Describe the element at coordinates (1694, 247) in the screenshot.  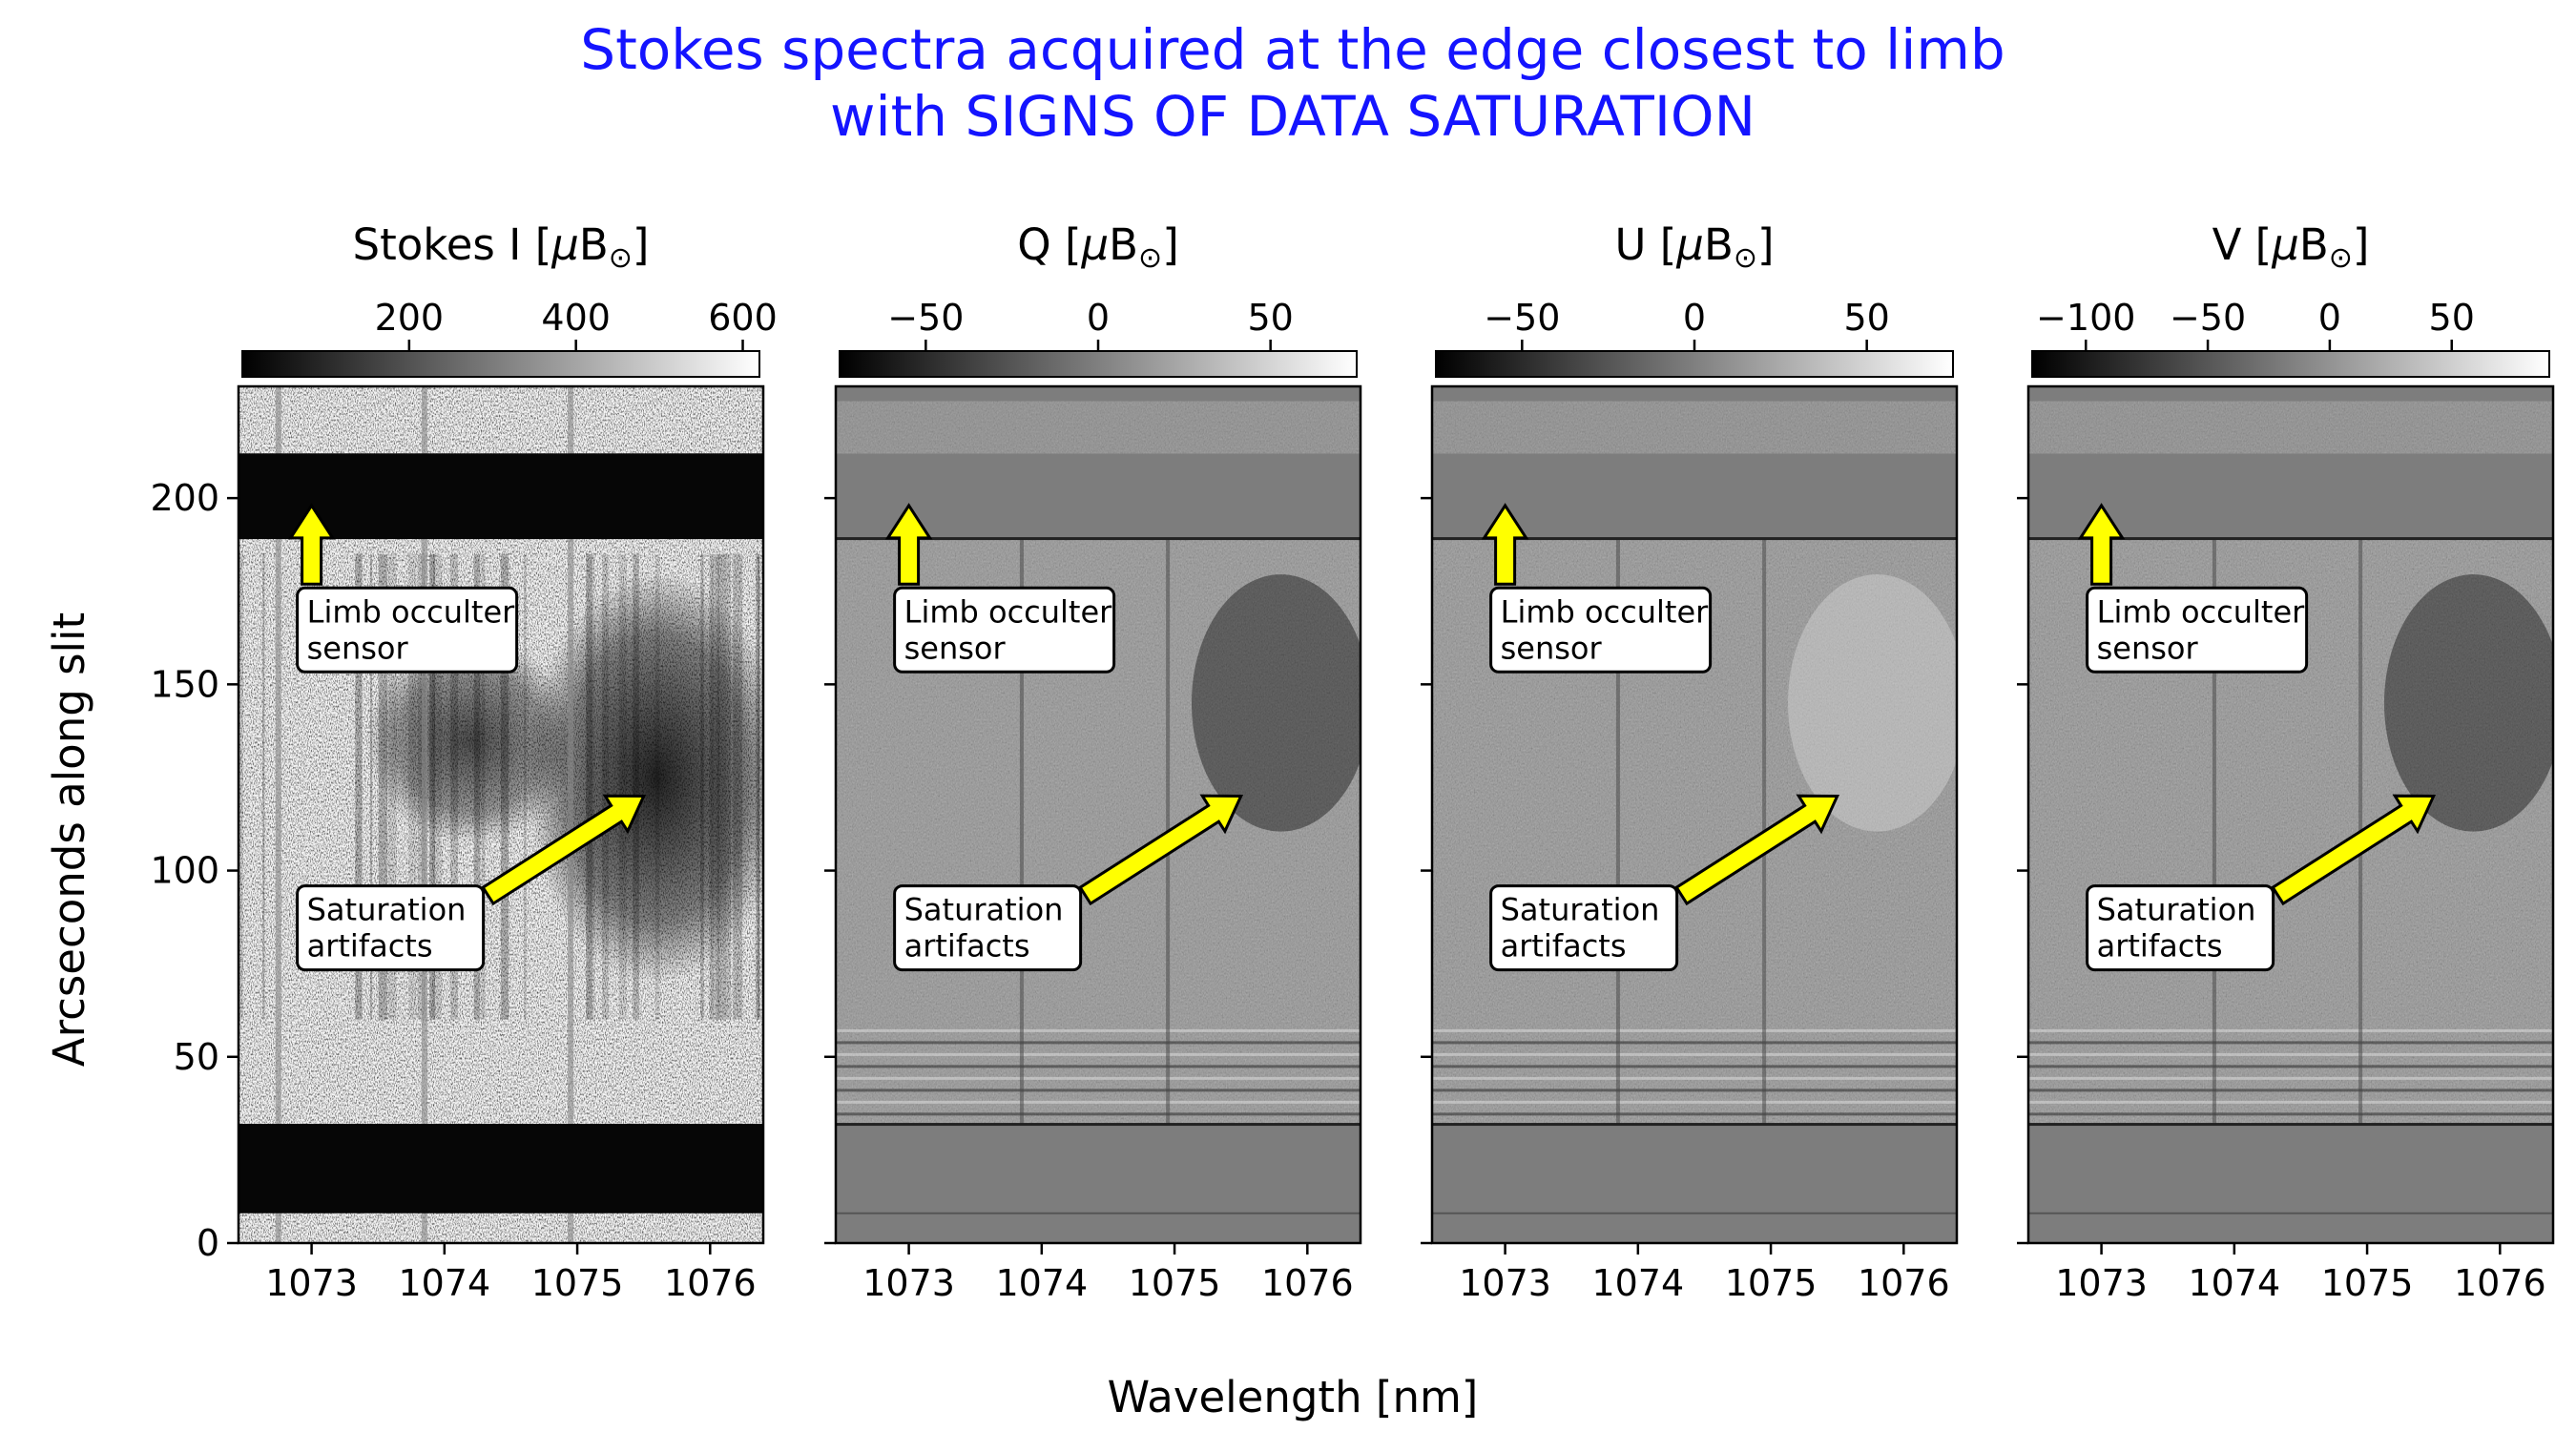
I see `colorbar-label: U [μB⊙]` at that location.